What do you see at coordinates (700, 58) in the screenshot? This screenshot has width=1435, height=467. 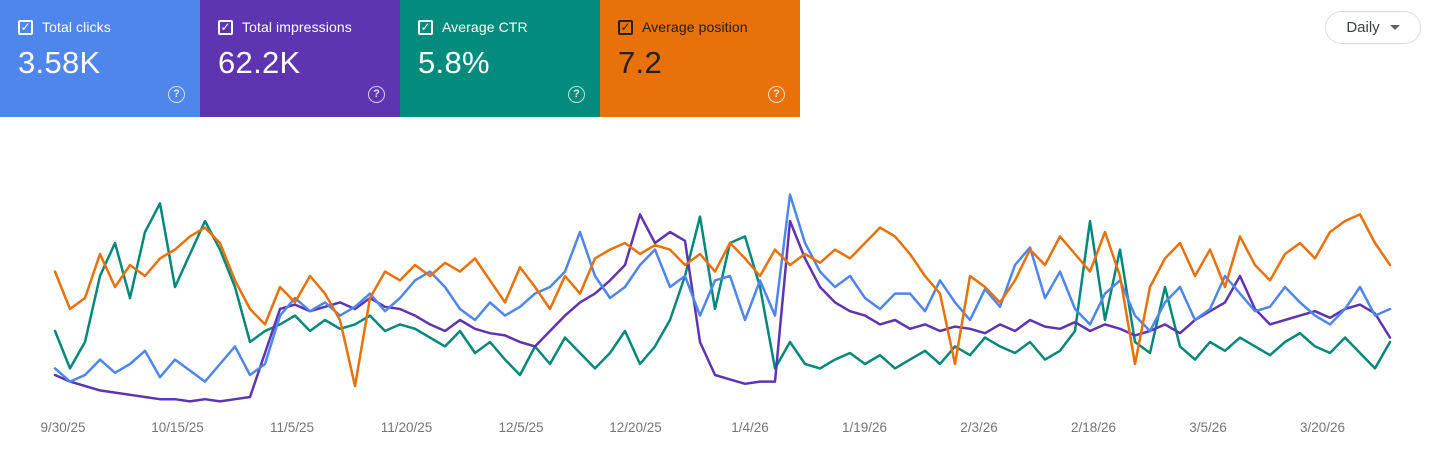 I see `metric-card-average-position: ✓ Average position 7.2 ?` at bounding box center [700, 58].